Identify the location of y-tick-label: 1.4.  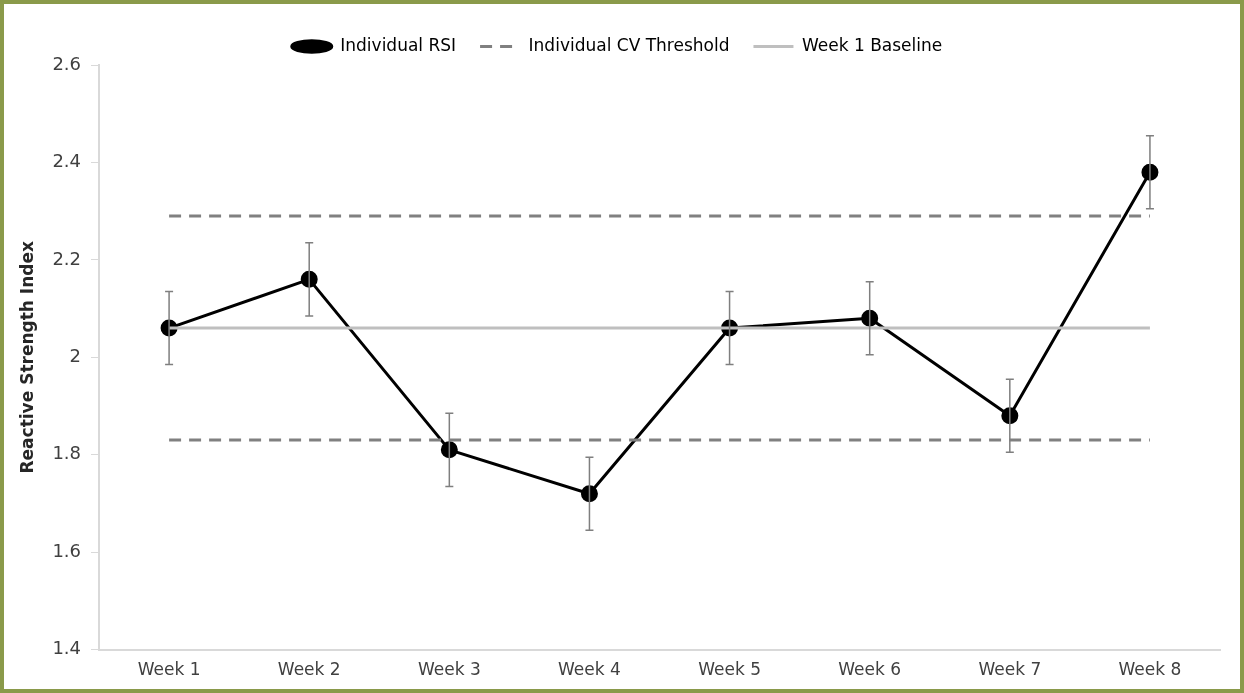
(67, 648).